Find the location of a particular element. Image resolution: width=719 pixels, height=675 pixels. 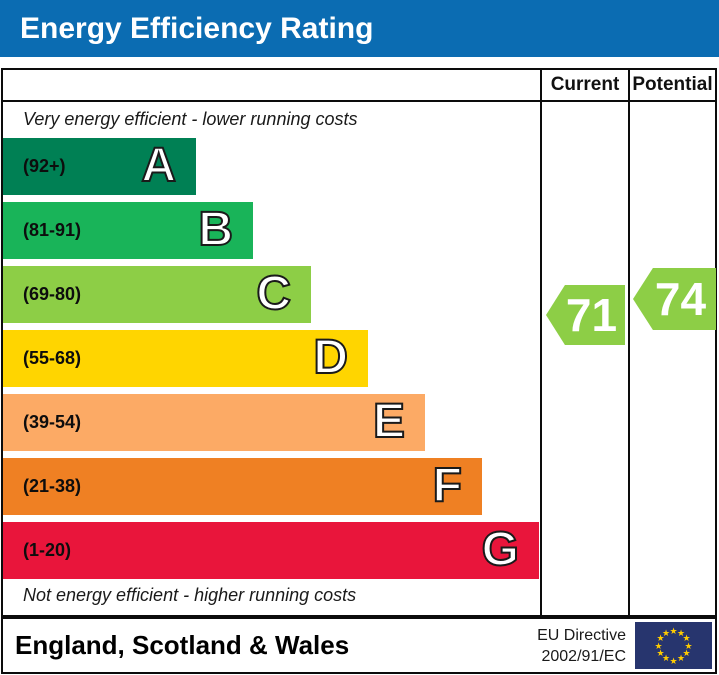

eu-directive-label: EU Directive 2002/91/EC is located at coordinates (581, 646).